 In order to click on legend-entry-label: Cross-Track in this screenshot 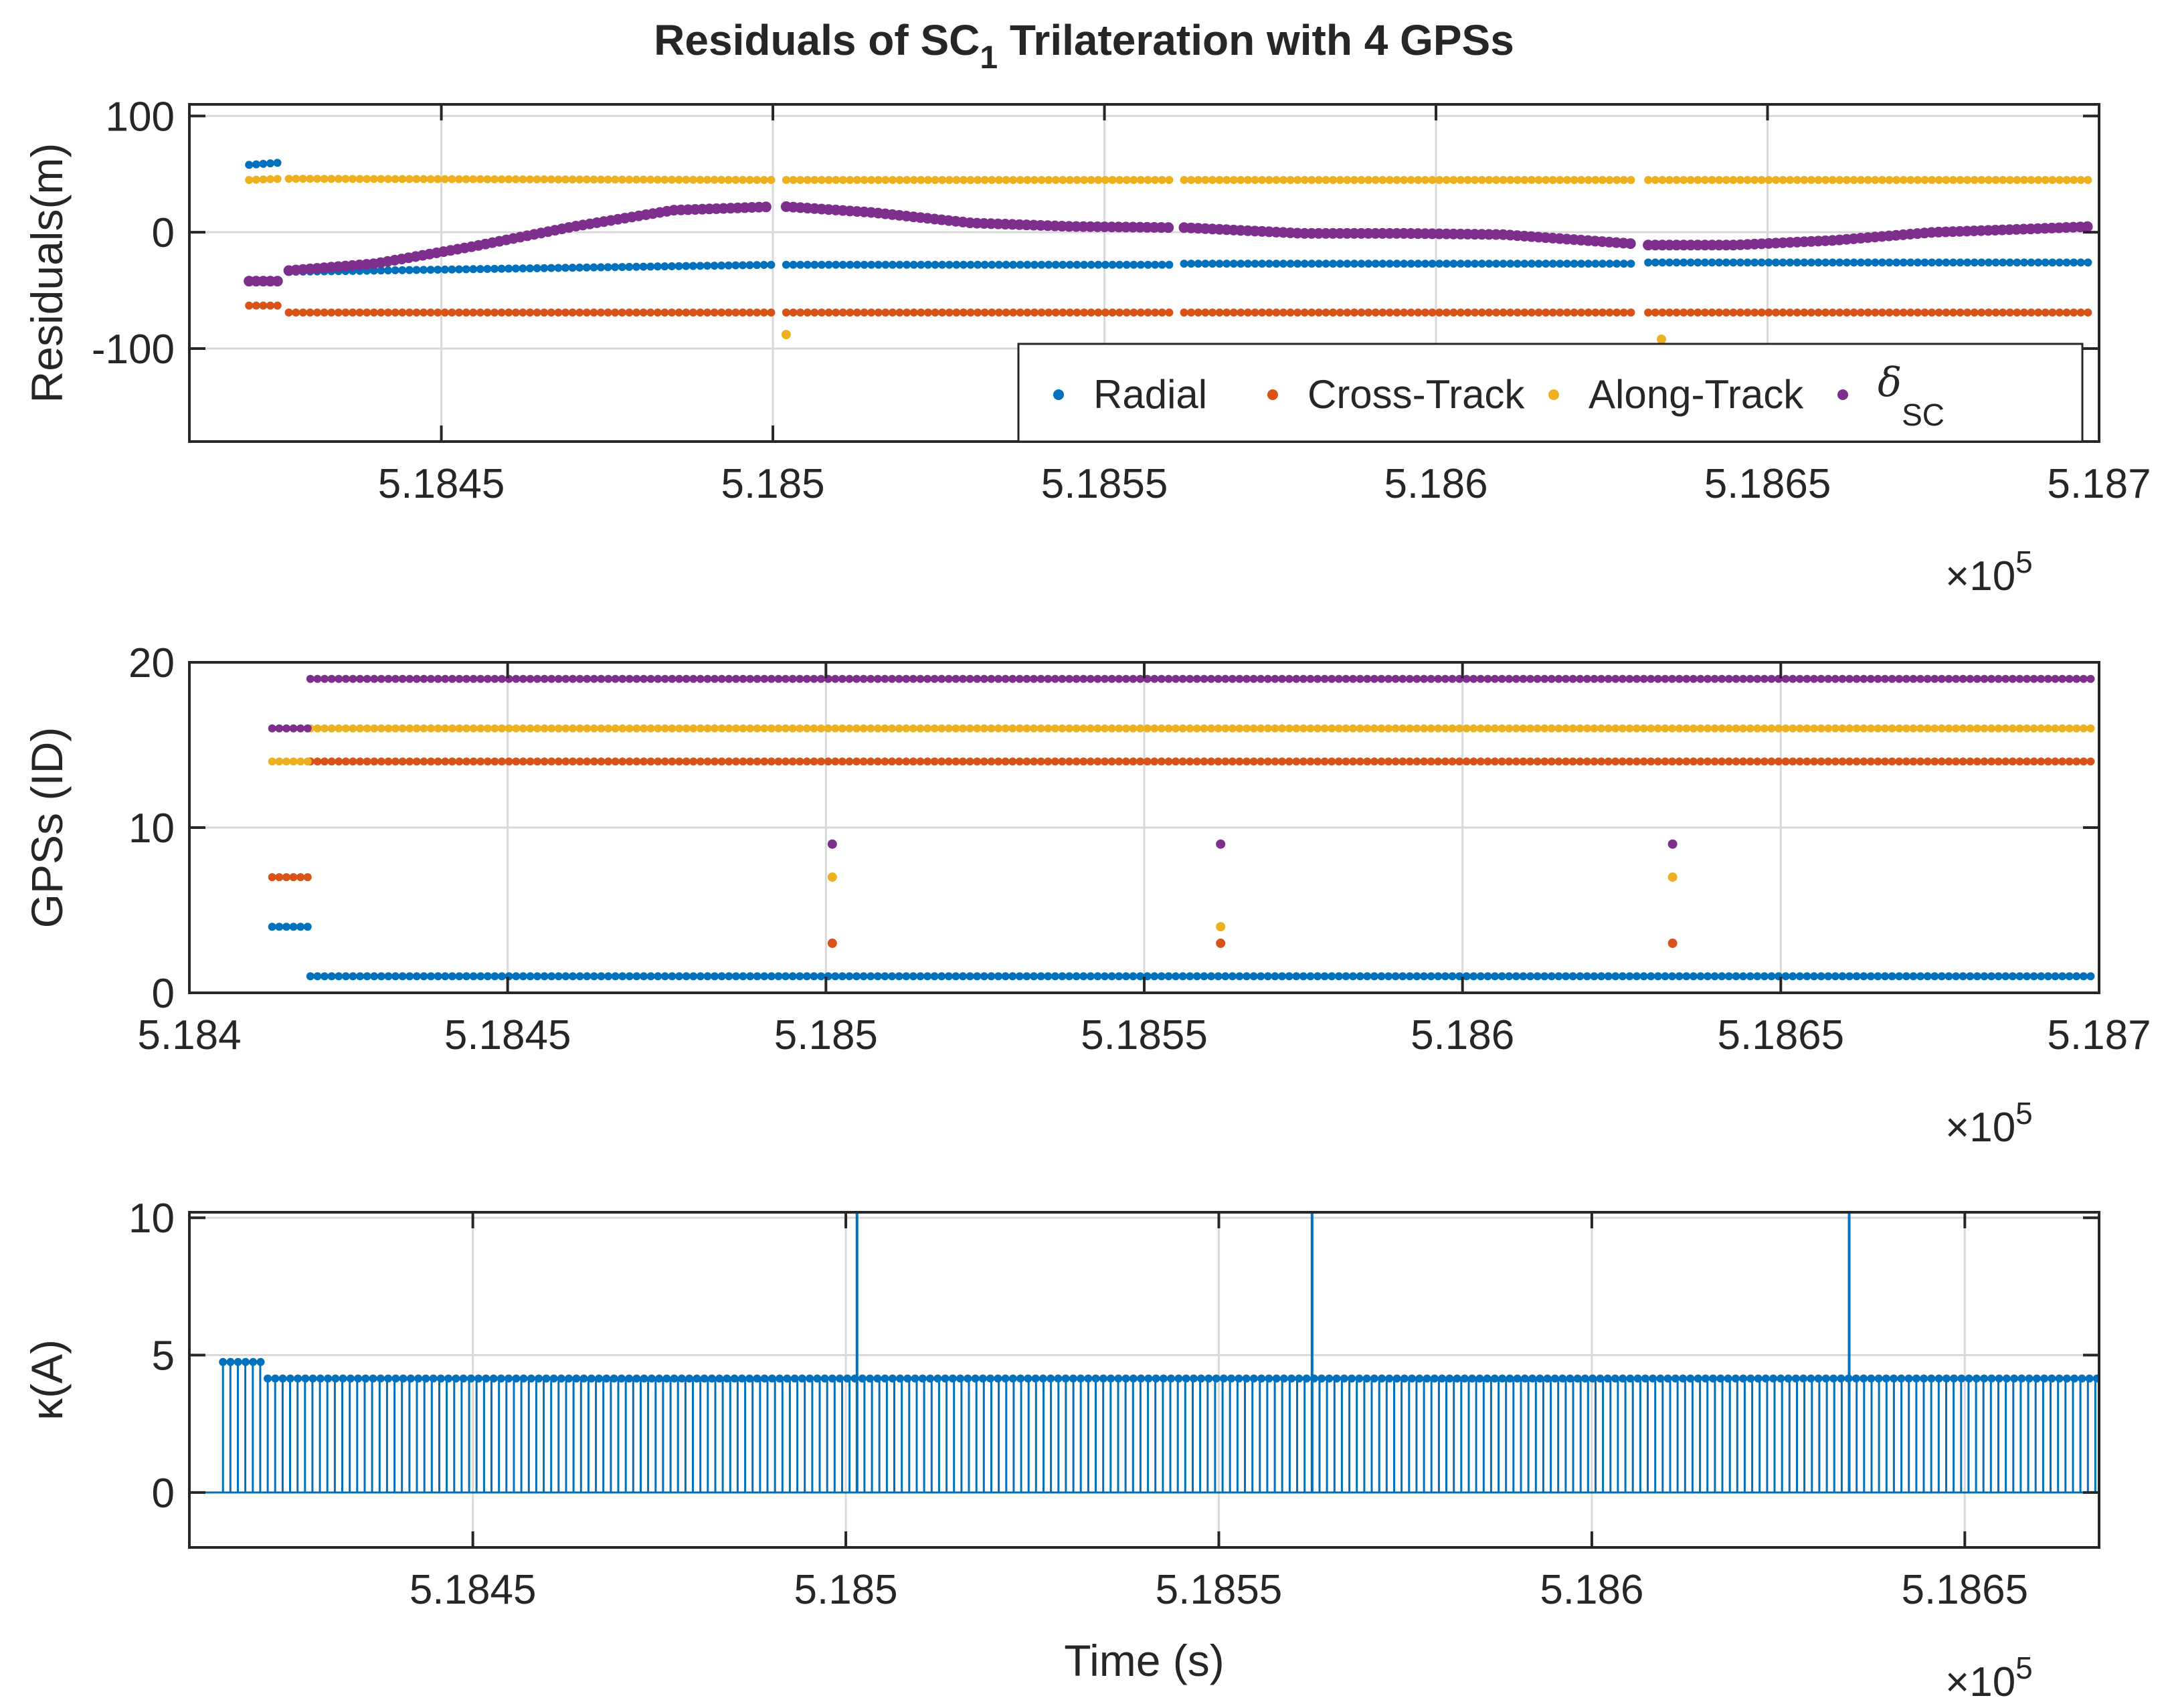, I will do `click(1416, 394)`.